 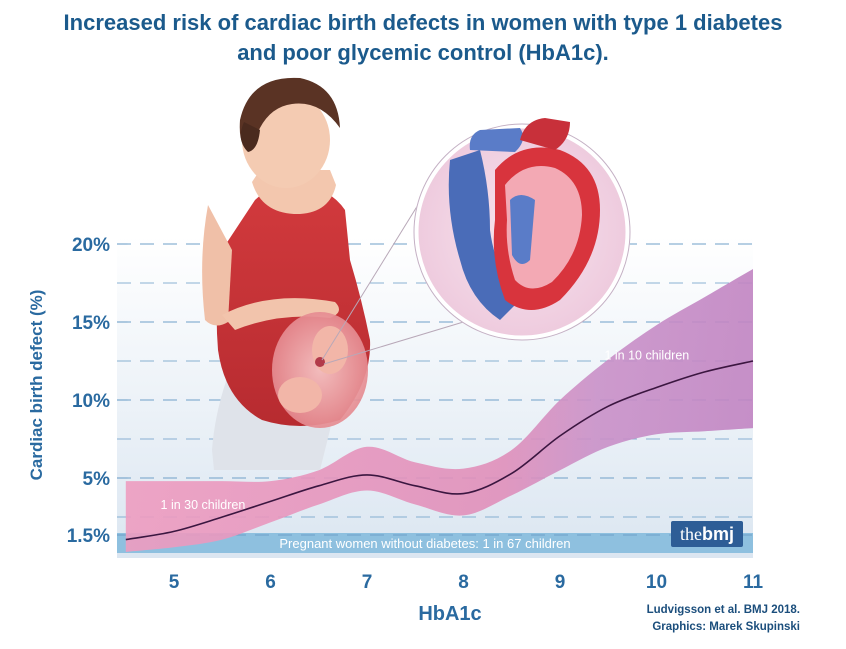 I want to click on baseline-band, so click(x=435, y=543).